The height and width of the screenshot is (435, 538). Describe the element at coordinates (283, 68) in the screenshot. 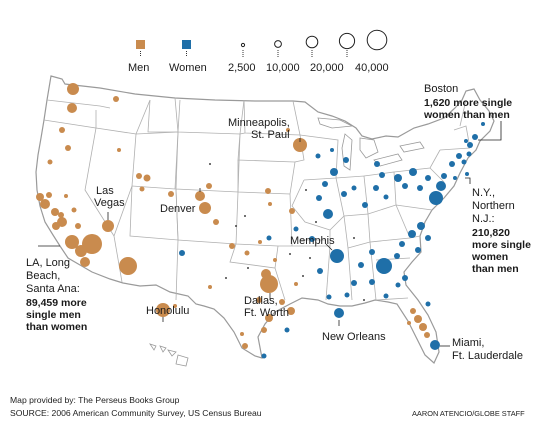

I see `legend-size-label: 10,000` at that location.